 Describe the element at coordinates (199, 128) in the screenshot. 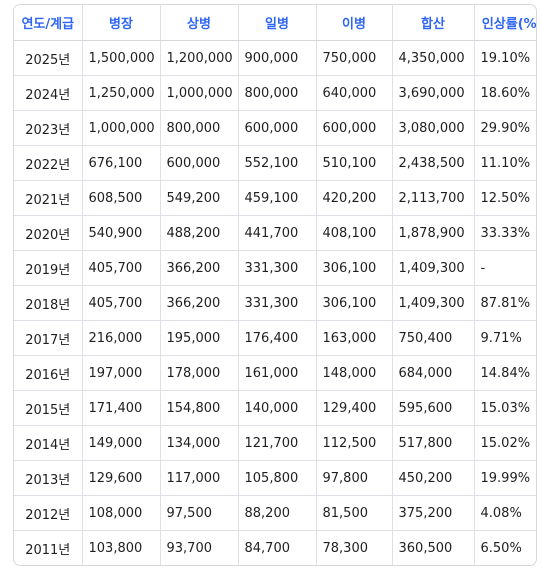

I see `cell-corporal: 800,000` at that location.